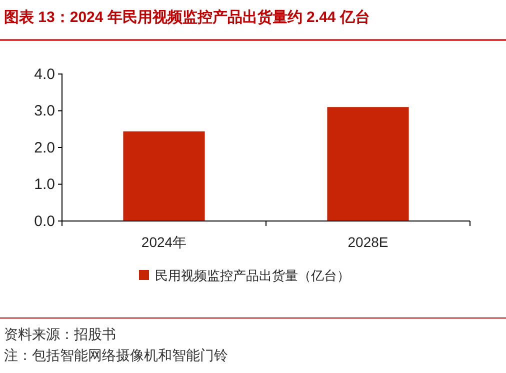 This screenshot has height=373, width=506. I want to click on y-tick-label: 1.0, so click(44, 185).